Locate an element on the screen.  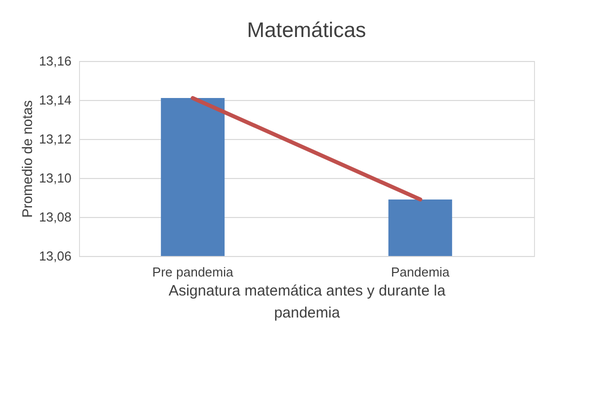
x-tick-label: Pandemia is located at coordinates (420, 272).